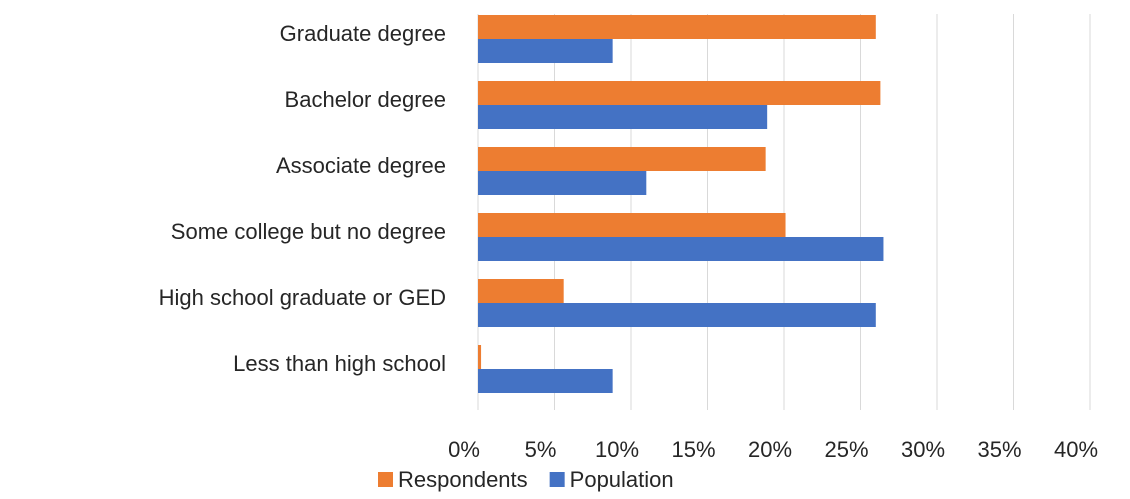  Describe the element at coordinates (302, 297) in the screenshot. I see `y-tick-label: High school graduate or GED` at that location.